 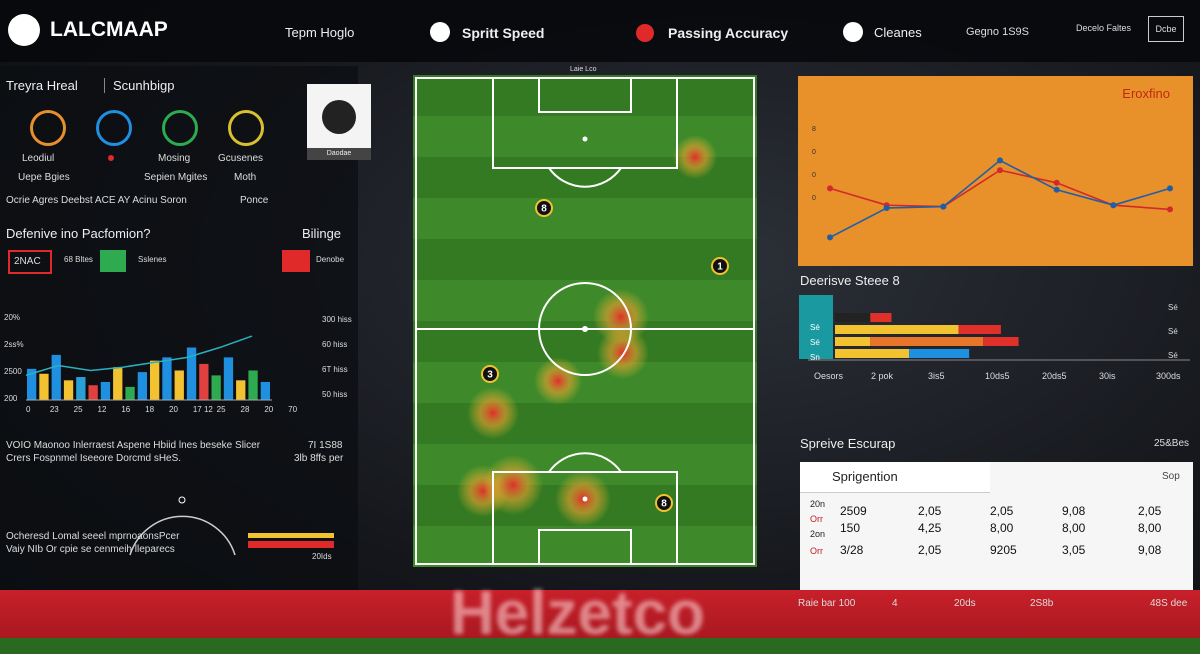 I want to click on note: Ocheresd Lomal seeel mprnoaonsPcer, so click(x=93, y=536).